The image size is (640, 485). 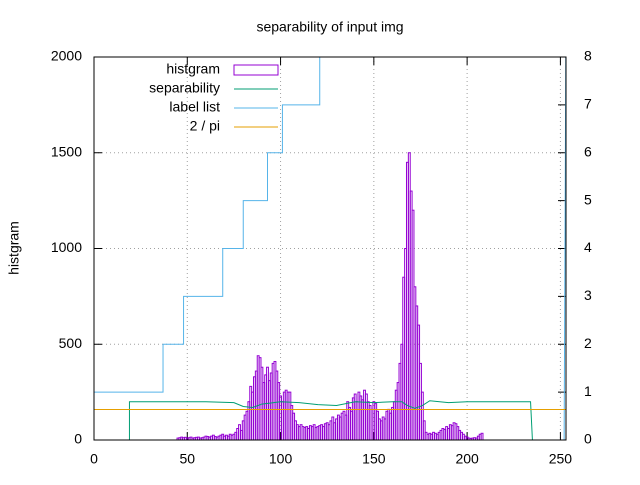 What do you see at coordinates (194, 107) in the screenshot?
I see `legend-label: label list` at bounding box center [194, 107].